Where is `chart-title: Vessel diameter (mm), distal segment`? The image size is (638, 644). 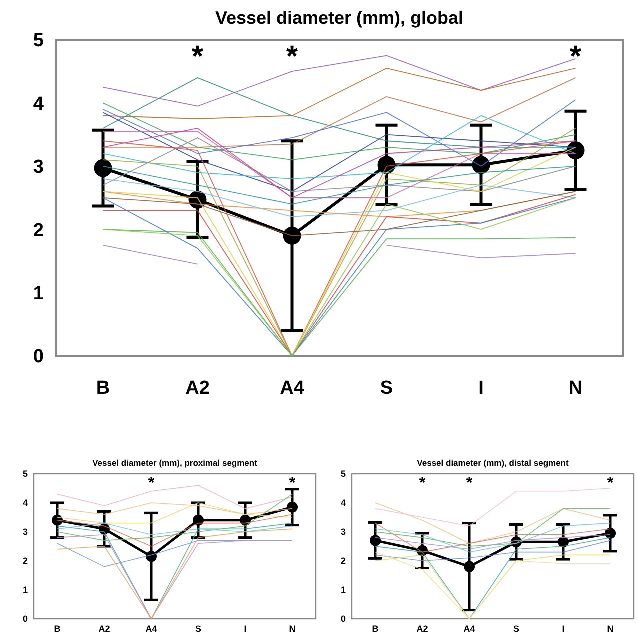 chart-title: Vessel diameter (mm), distal segment is located at coordinates (493, 463).